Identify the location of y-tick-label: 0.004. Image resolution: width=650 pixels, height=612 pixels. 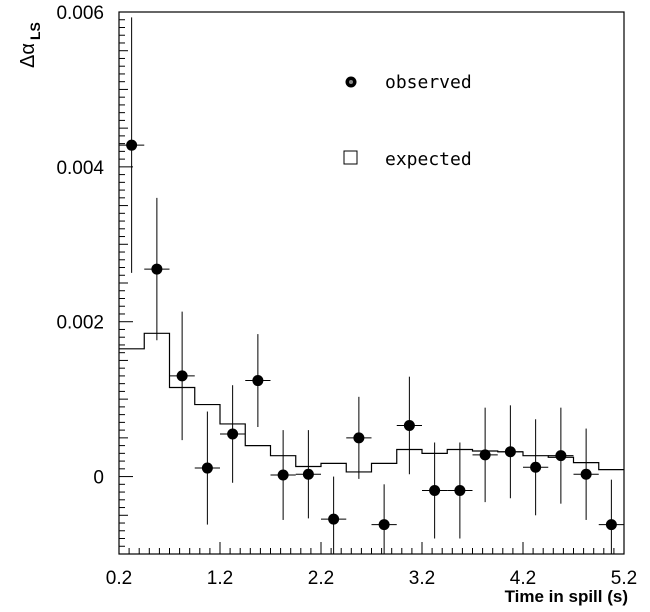
(80, 168).